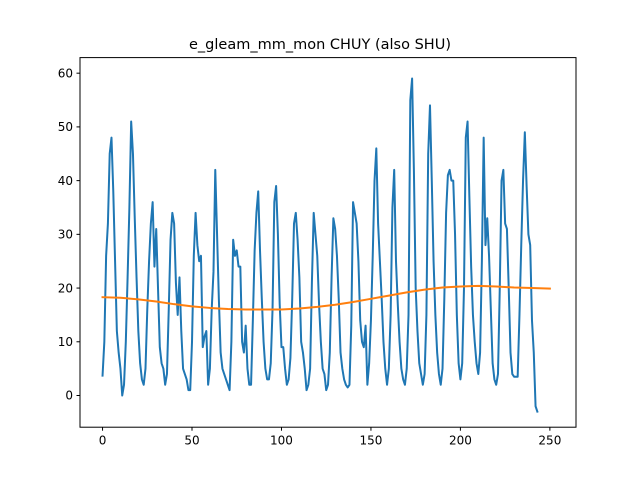 The width and height of the screenshot is (640, 480). What do you see at coordinates (65, 342) in the screenshot?
I see `y-tick-label: 10` at bounding box center [65, 342].